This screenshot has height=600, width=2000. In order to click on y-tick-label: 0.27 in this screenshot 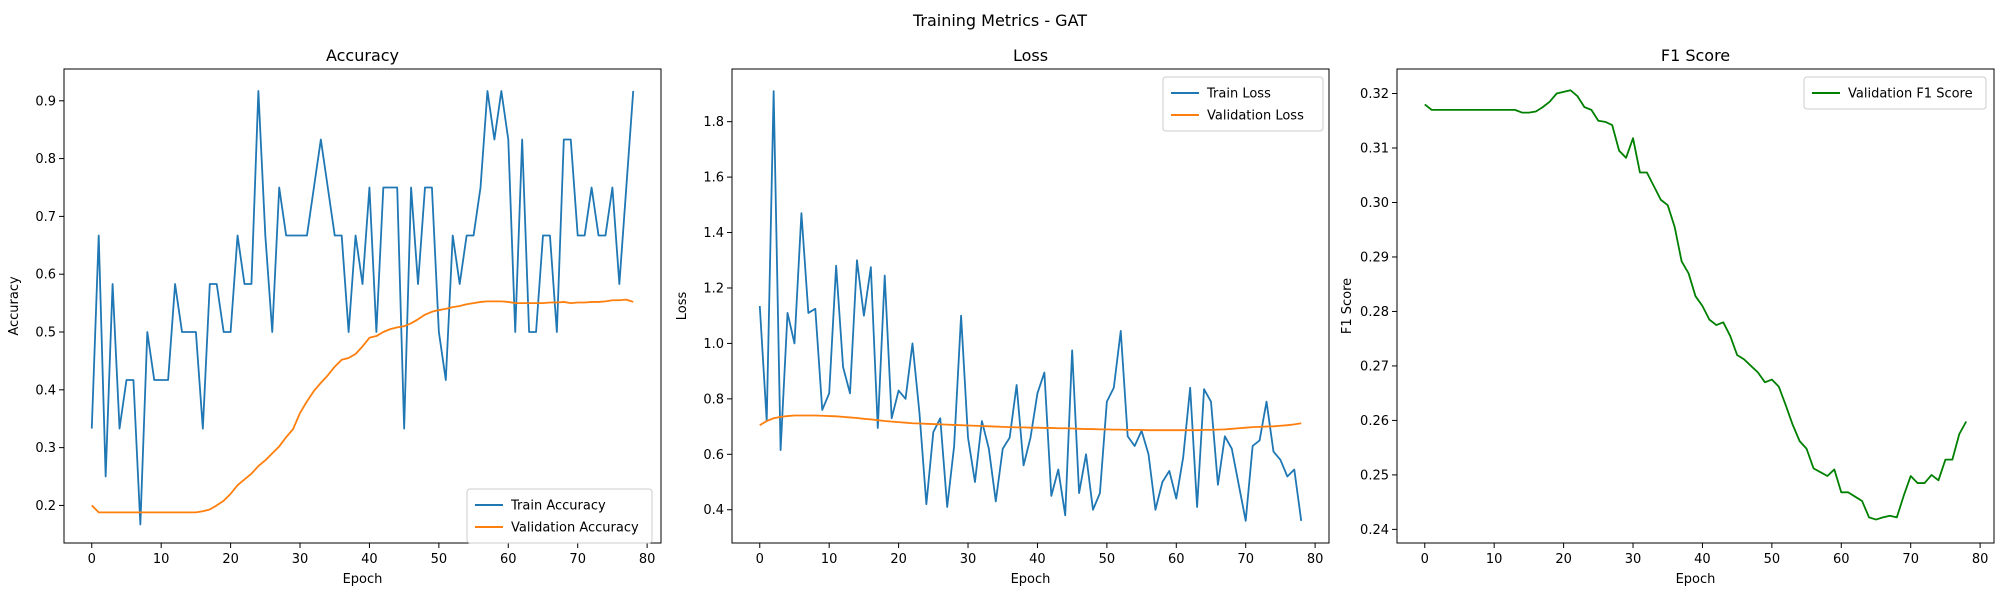, I will do `click(1374, 366)`.